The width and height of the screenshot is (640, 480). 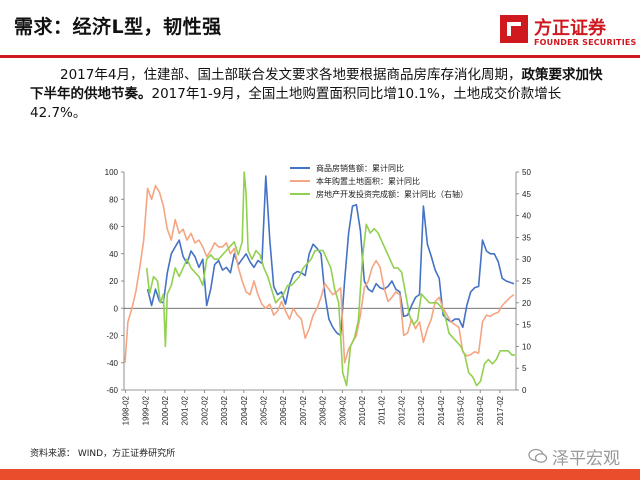 I want to click on y-left-tick-label: -60, so click(x=112, y=390).